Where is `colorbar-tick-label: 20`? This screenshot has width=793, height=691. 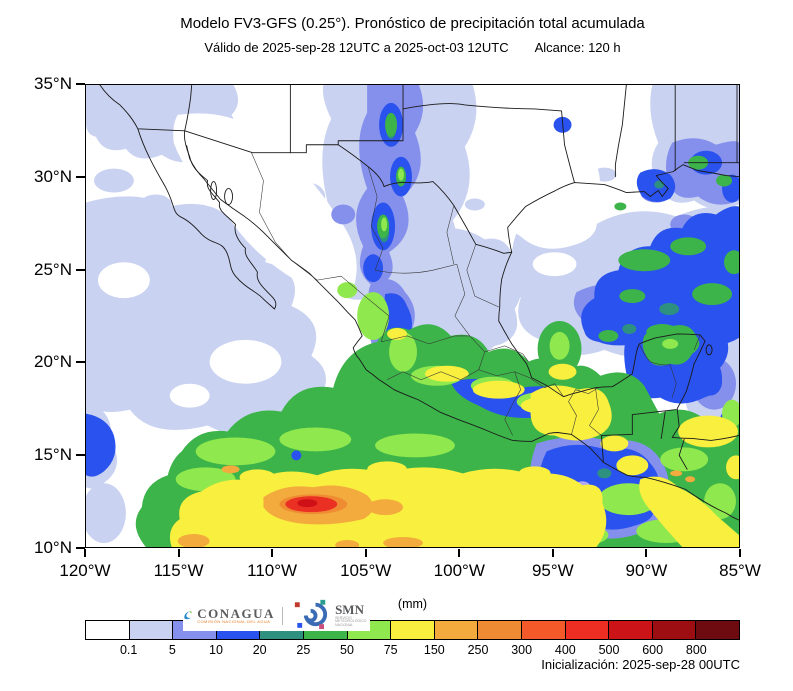 colorbar-tick-label: 20 is located at coordinates (259, 650).